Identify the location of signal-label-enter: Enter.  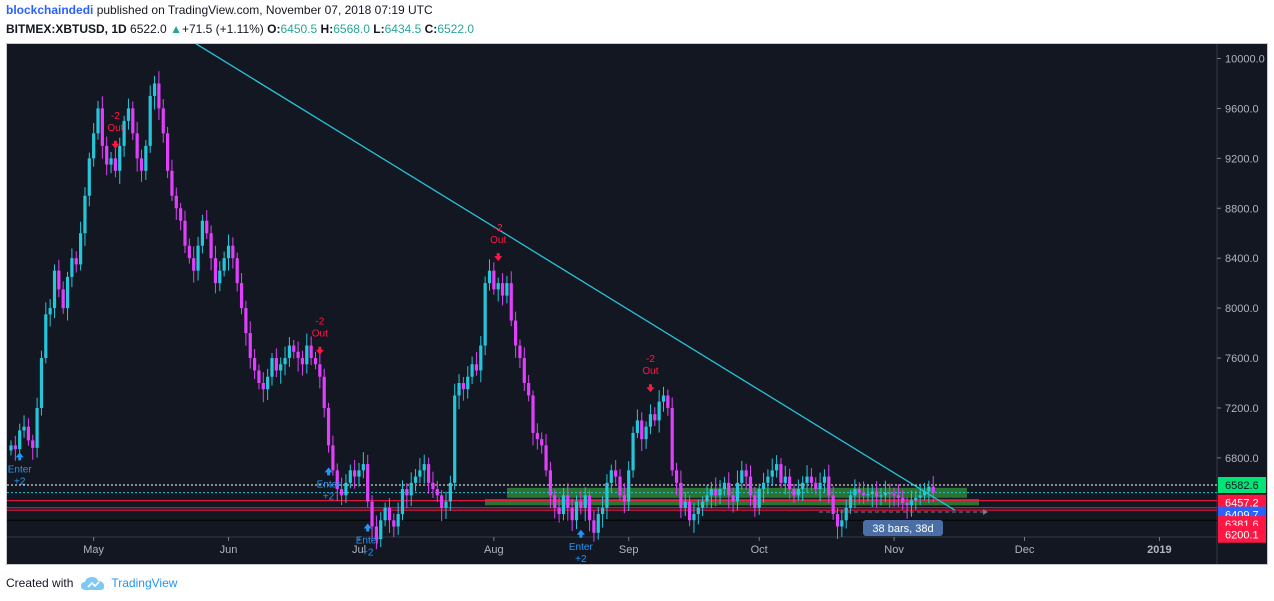
(329, 484).